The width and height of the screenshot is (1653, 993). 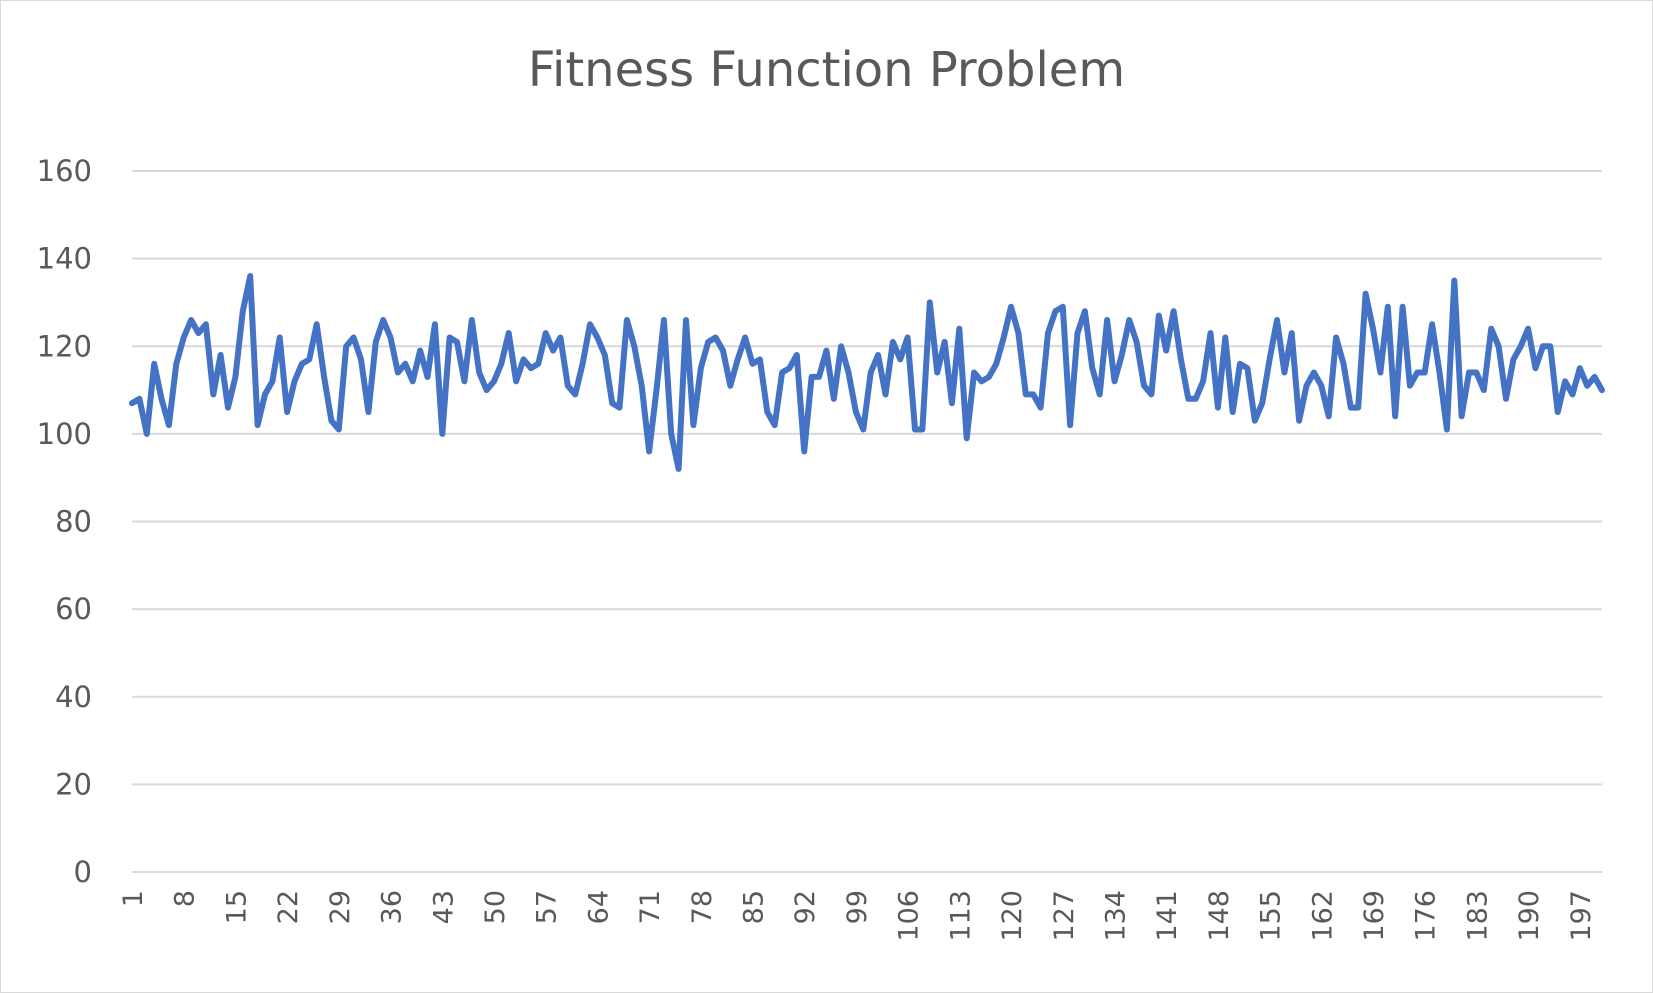 What do you see at coordinates (64, 346) in the screenshot?
I see `y-tick-label: 120` at bounding box center [64, 346].